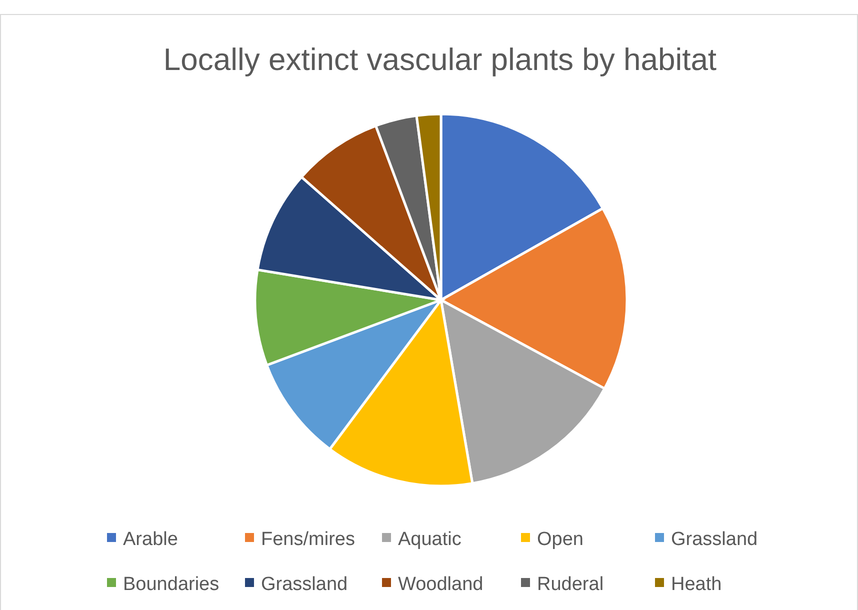 Image resolution: width=858 pixels, height=610 pixels. Describe the element at coordinates (171, 584) in the screenshot. I see `legend-label: Boundaries` at that location.